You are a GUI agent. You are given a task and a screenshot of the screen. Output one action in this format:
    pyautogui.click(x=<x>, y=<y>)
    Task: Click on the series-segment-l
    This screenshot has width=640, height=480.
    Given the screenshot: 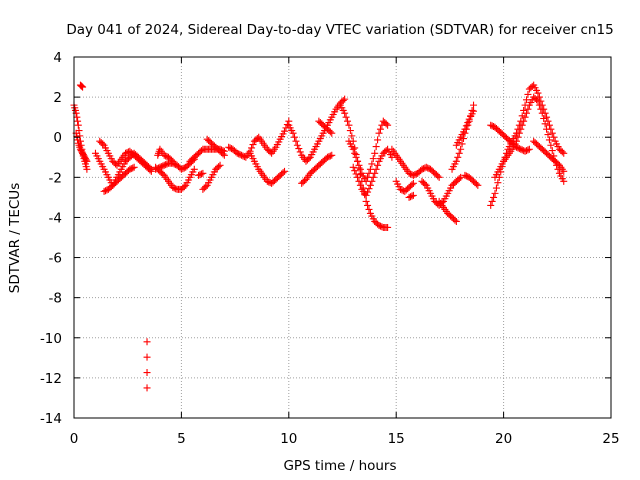 What is the action you would take?
    pyautogui.click(x=215, y=147)
    